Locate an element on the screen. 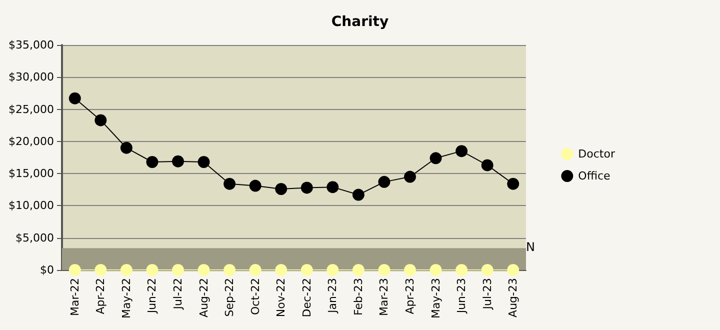  x-tick-label: Mar-22 is located at coordinates (75, 297).